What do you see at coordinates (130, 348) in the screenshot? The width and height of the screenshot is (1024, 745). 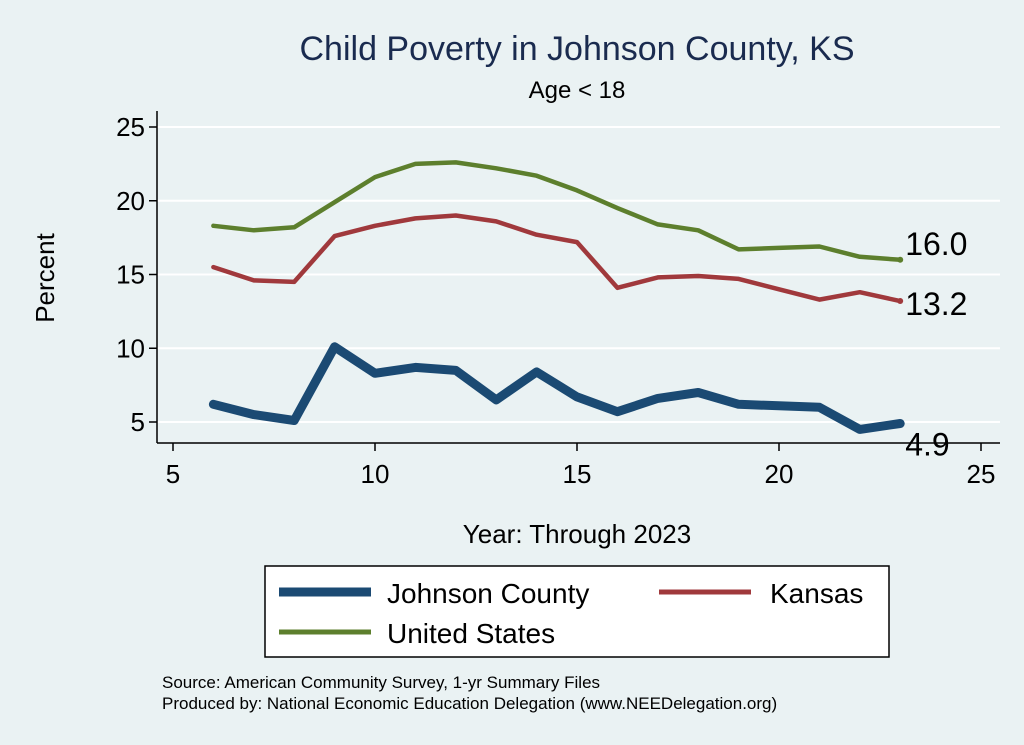 I see `y-tick-label-10: 10` at bounding box center [130, 348].